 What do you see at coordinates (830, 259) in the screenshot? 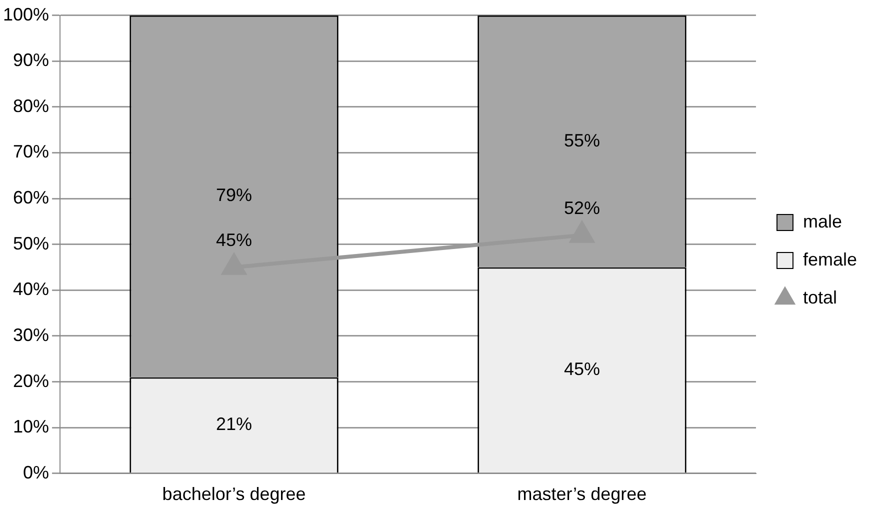
I see `legend-label: female` at bounding box center [830, 259].